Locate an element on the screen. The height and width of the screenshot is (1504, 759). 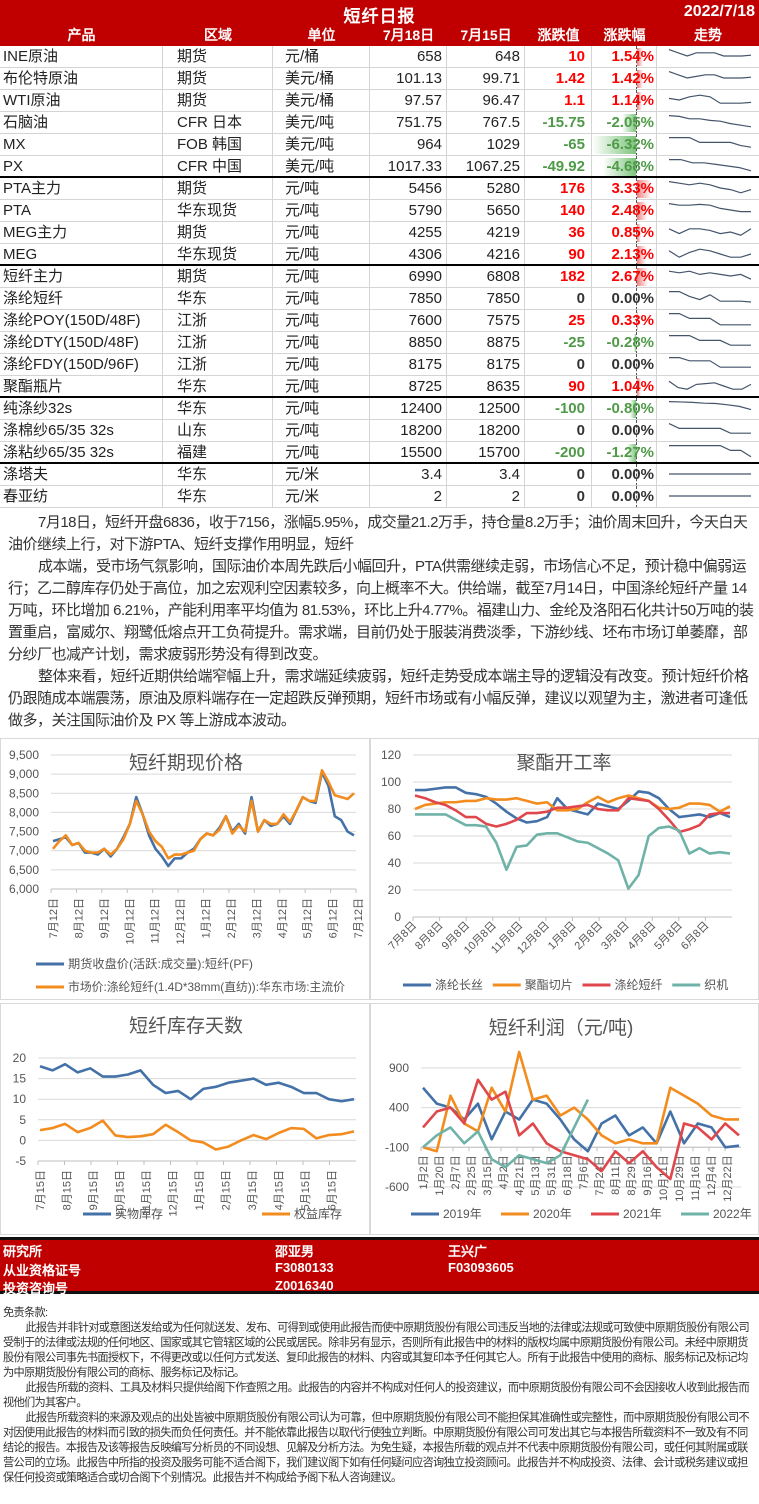
series-line is located at coordinates (572, 803).